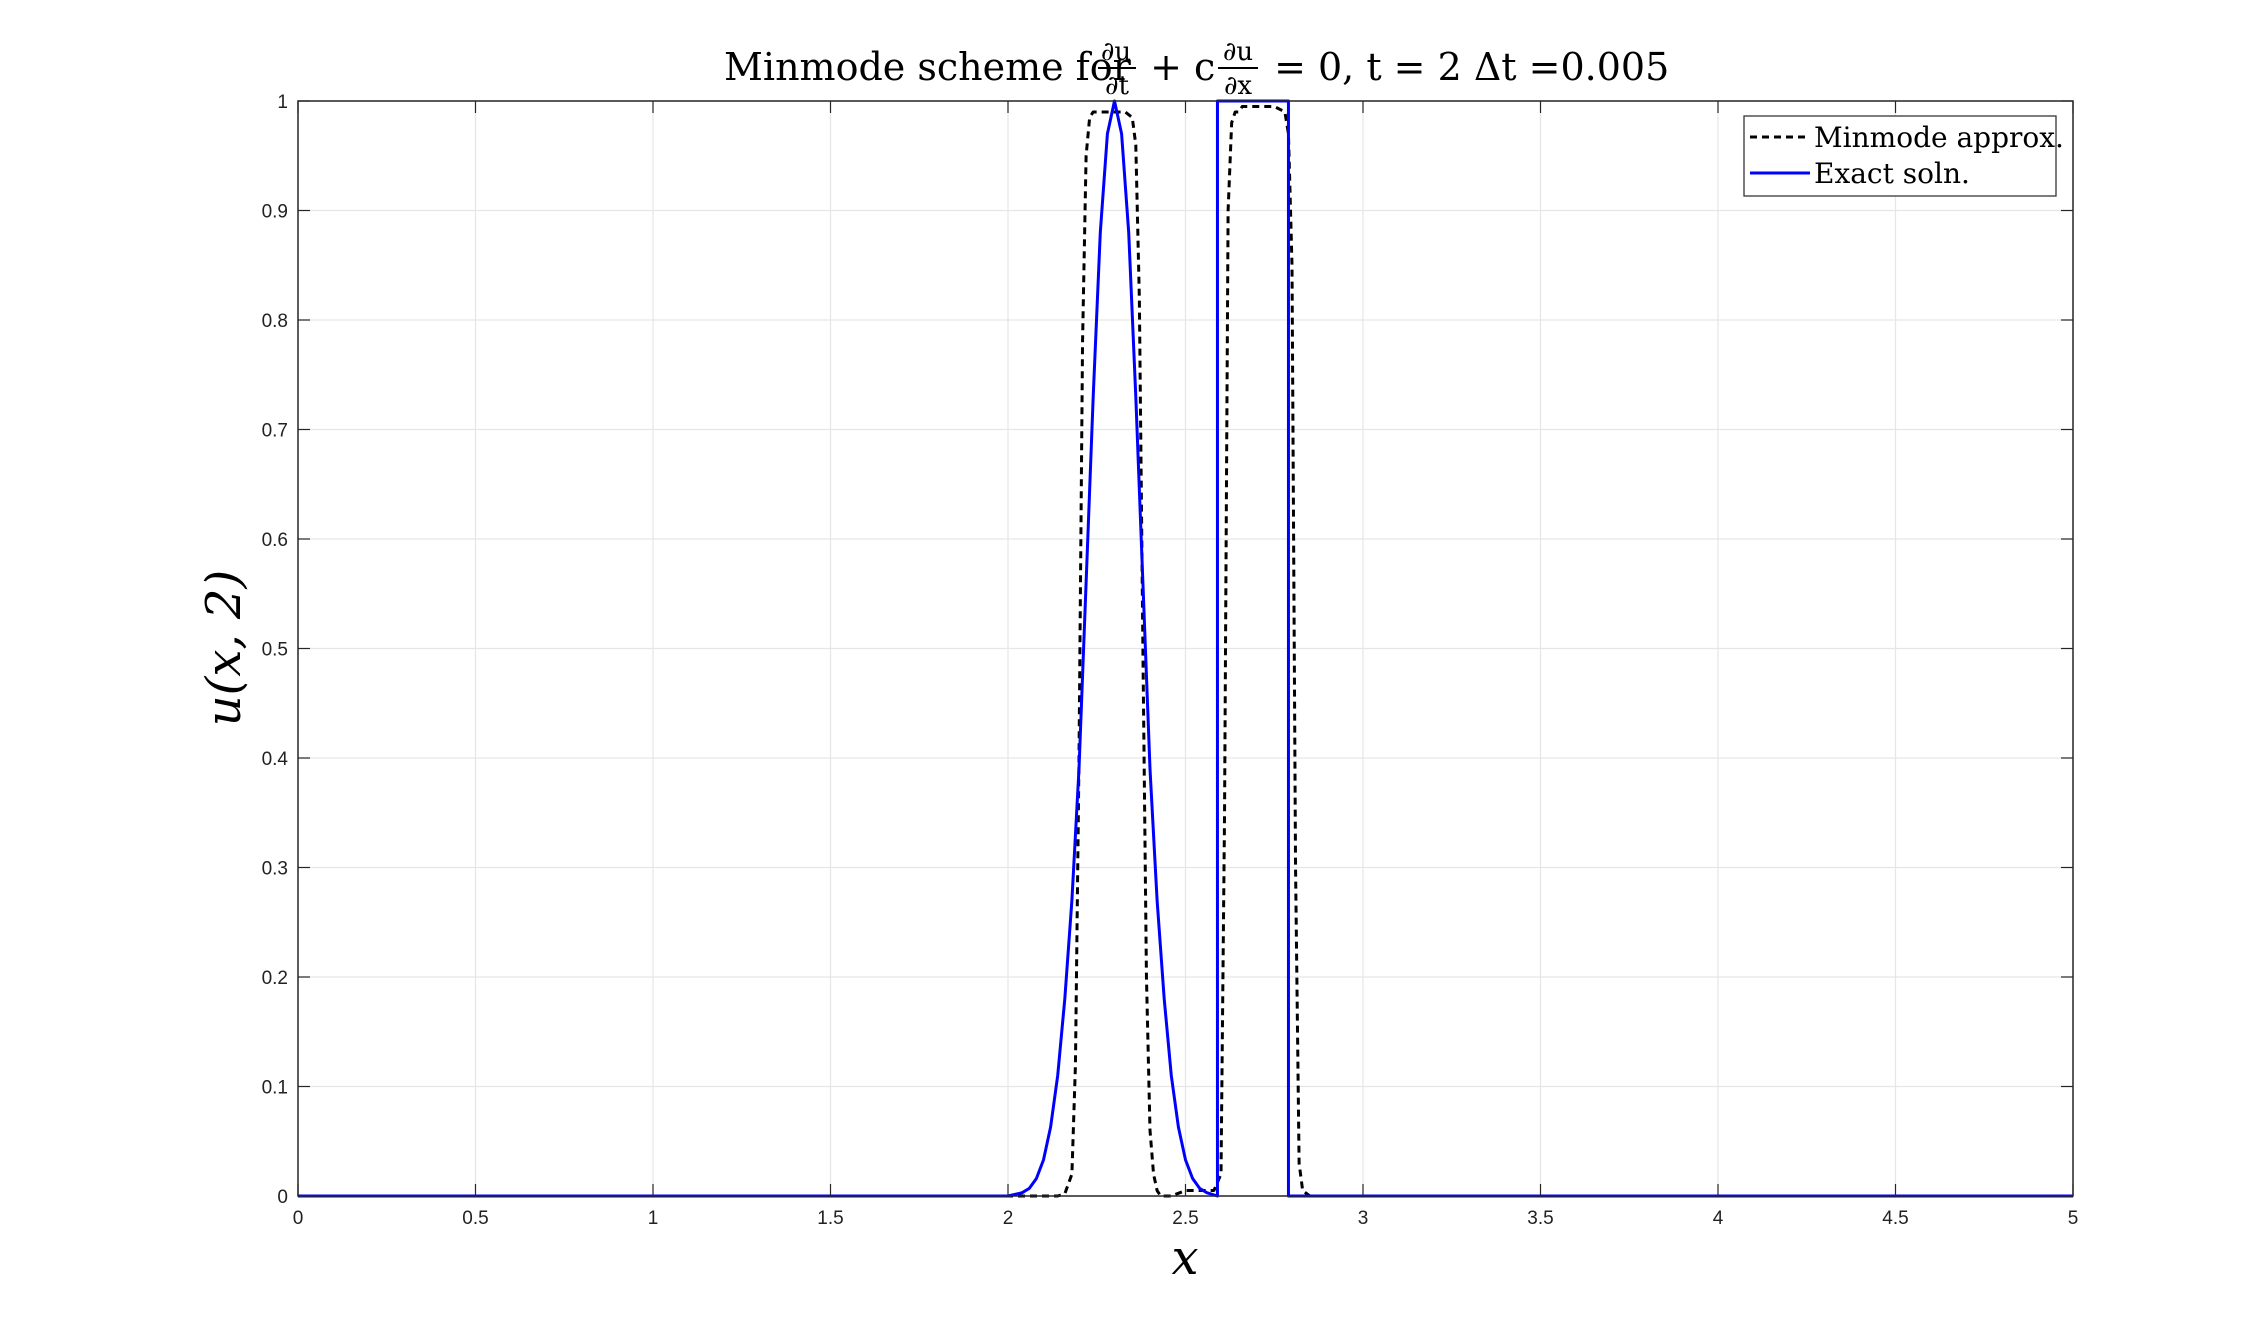  Describe the element at coordinates (1008, 1218) in the screenshot. I see `x-tick-label: 2` at that location.